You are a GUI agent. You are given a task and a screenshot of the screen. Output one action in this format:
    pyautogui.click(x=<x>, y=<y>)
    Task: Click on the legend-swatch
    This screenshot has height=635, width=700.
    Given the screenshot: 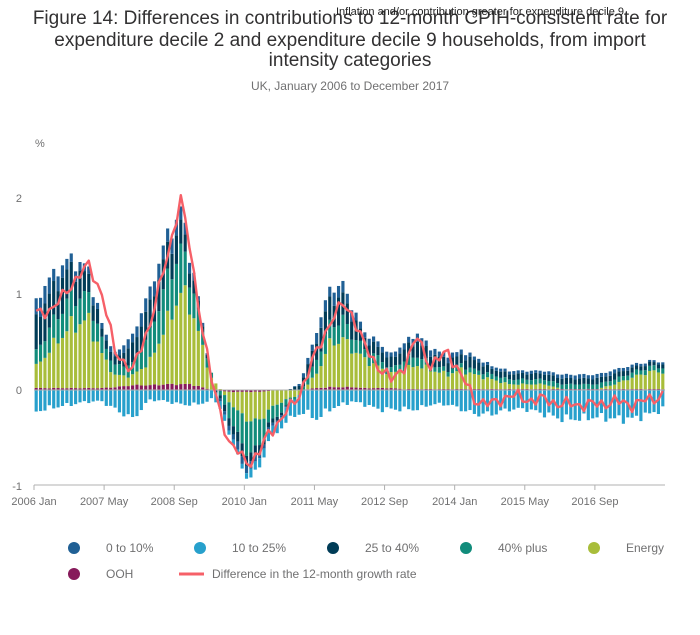 What is the action you would take?
    pyautogui.click(x=466, y=548)
    